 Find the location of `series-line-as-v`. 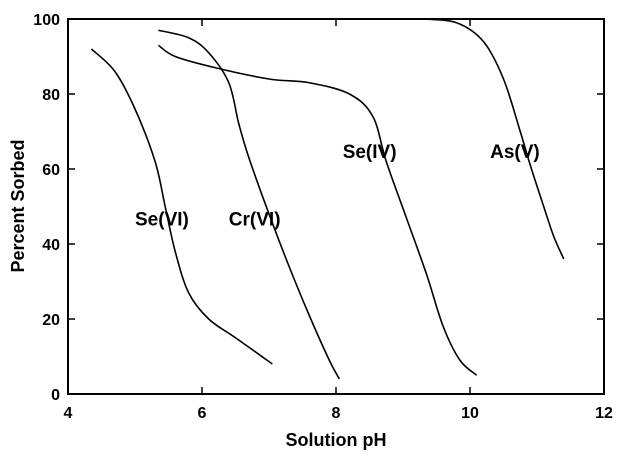

series-line-as-v is located at coordinates (494, 139).